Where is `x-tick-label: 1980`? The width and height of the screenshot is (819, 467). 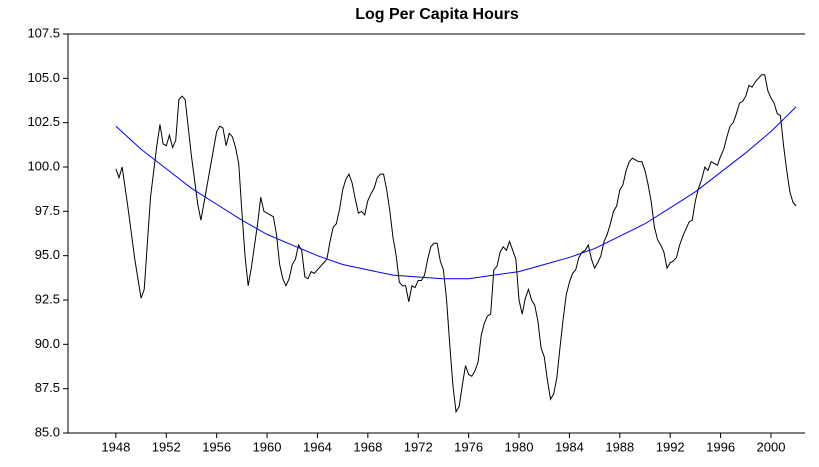 x-tick-label: 1980 is located at coordinates (519, 446).